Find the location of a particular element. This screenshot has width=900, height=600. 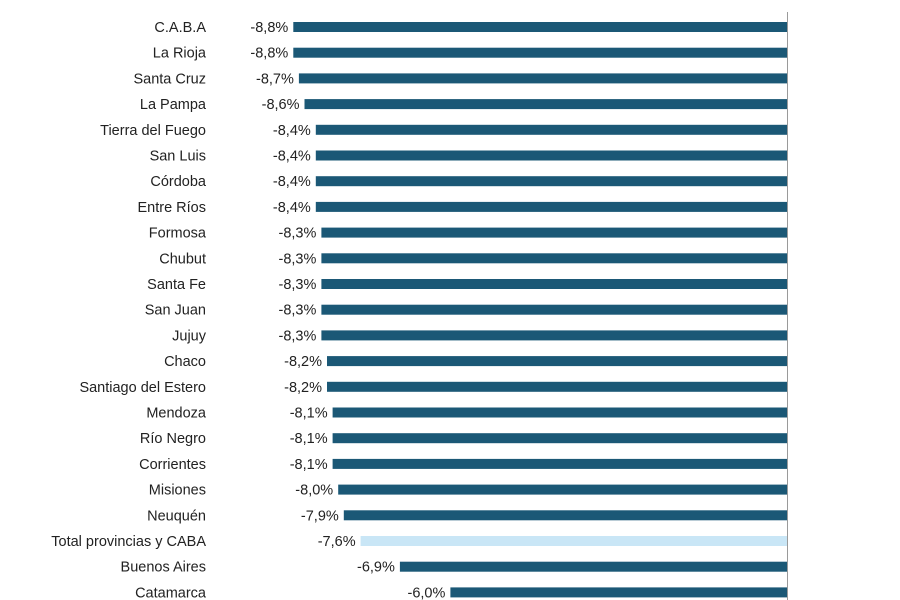

category-label: San Juan is located at coordinates (175, 311).